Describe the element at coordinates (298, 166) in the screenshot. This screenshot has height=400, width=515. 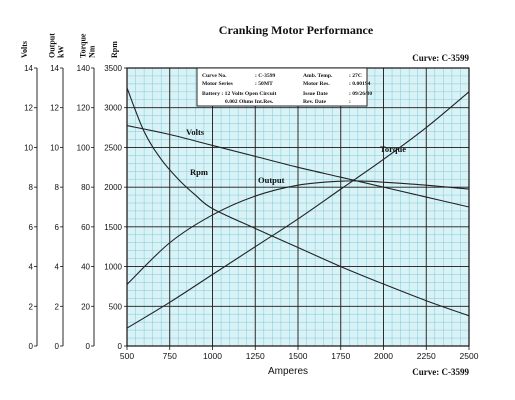
I see `series-line-volts` at that location.